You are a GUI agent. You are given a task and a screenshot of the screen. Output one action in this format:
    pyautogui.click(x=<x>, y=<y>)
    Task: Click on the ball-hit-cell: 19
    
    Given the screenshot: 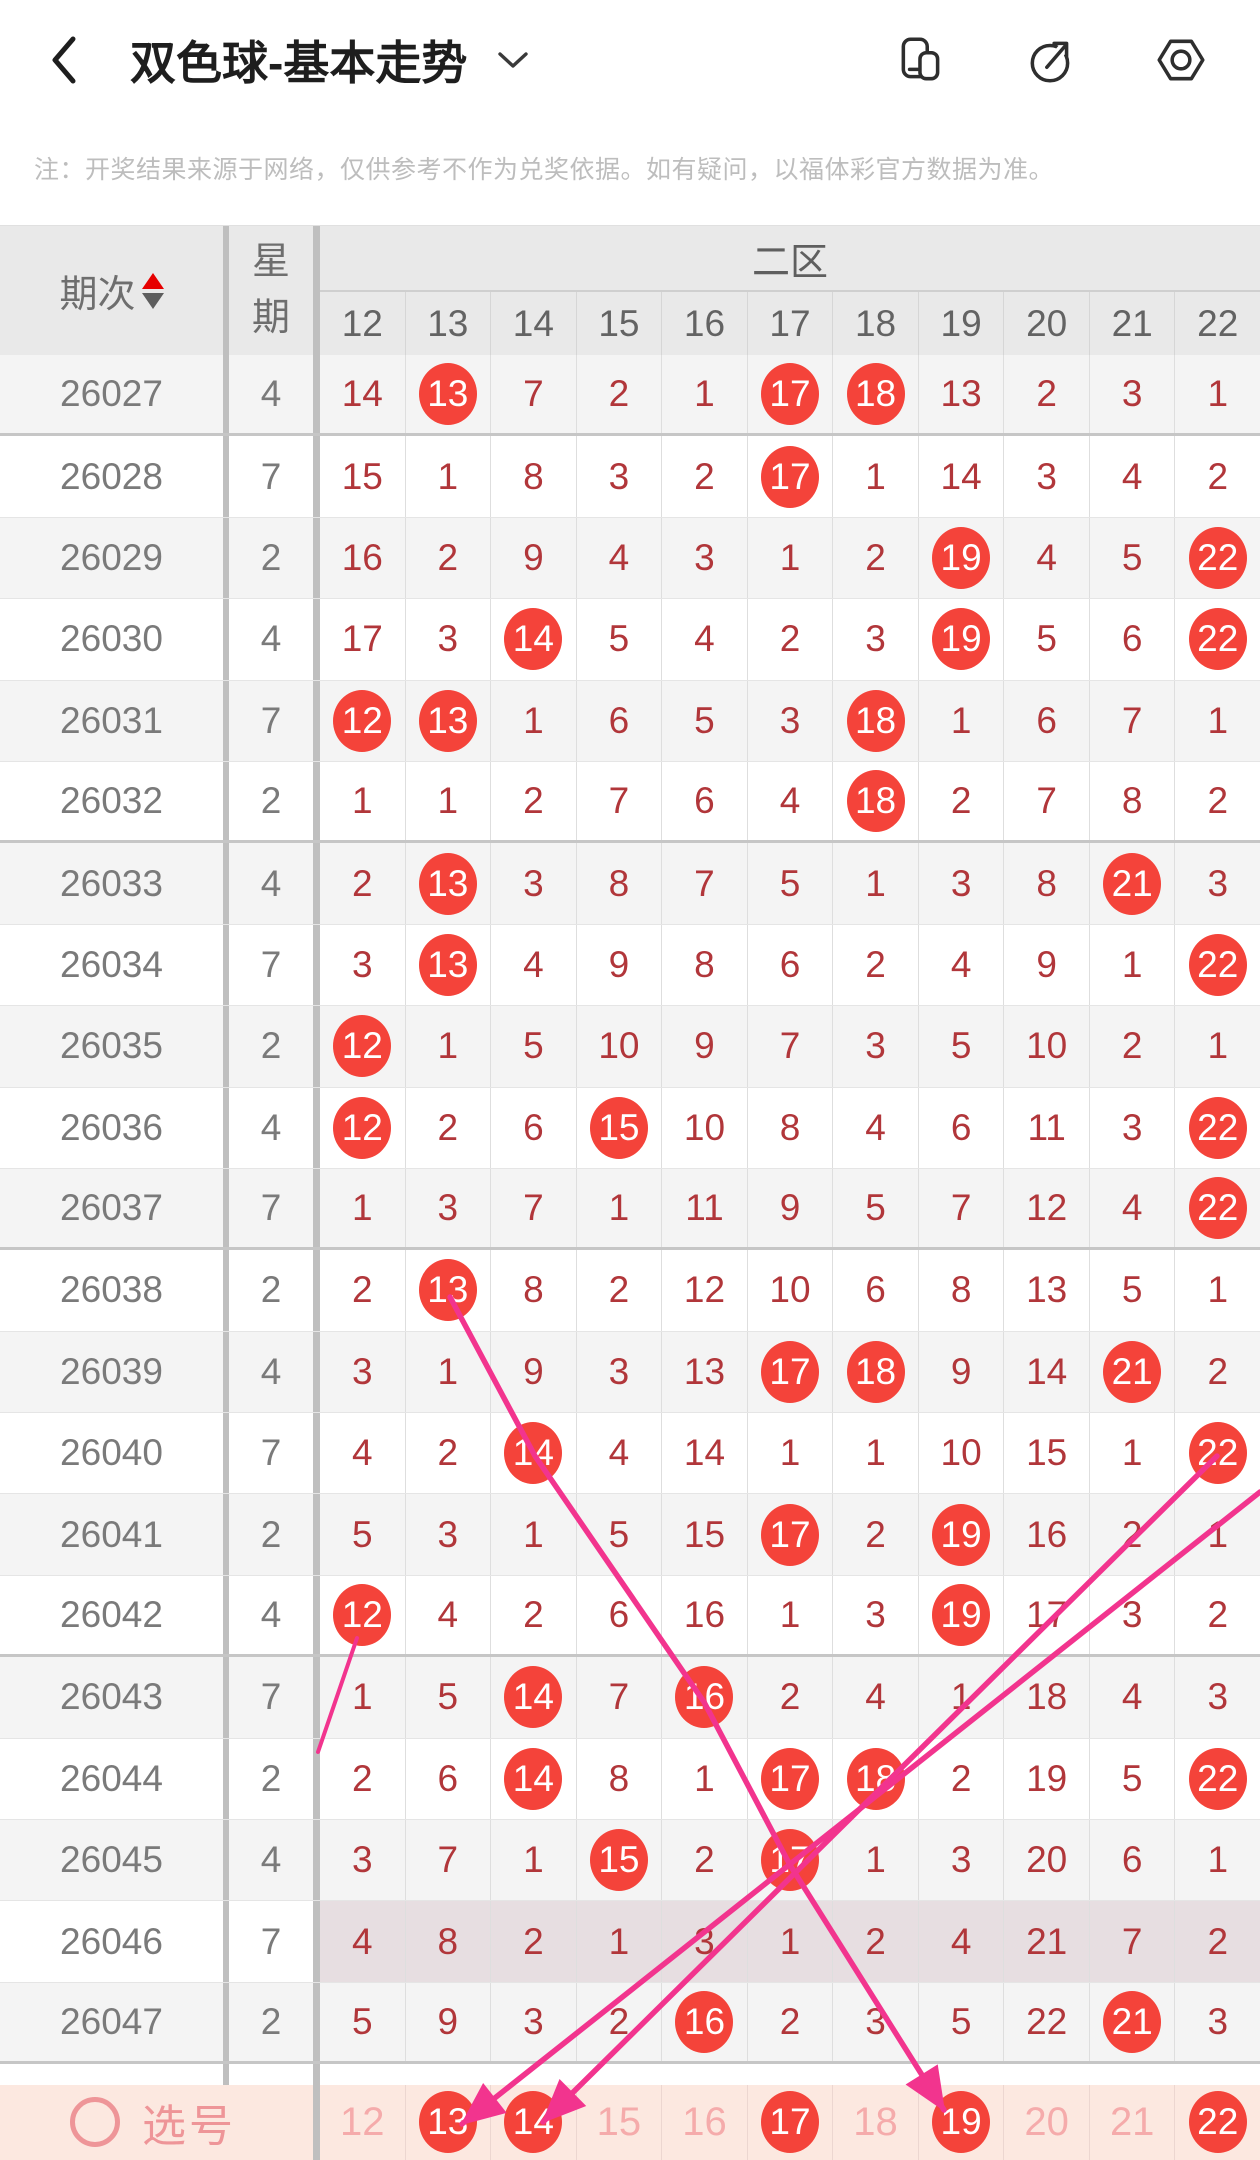 What is the action you would take?
    pyautogui.click(x=962, y=2122)
    